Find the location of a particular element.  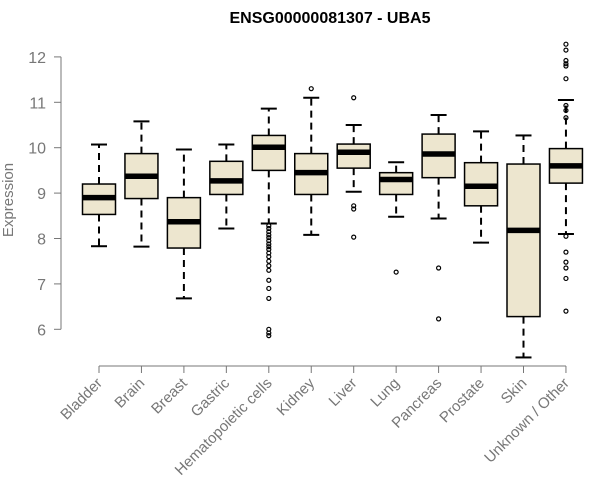

box-lung is located at coordinates (396, 218).